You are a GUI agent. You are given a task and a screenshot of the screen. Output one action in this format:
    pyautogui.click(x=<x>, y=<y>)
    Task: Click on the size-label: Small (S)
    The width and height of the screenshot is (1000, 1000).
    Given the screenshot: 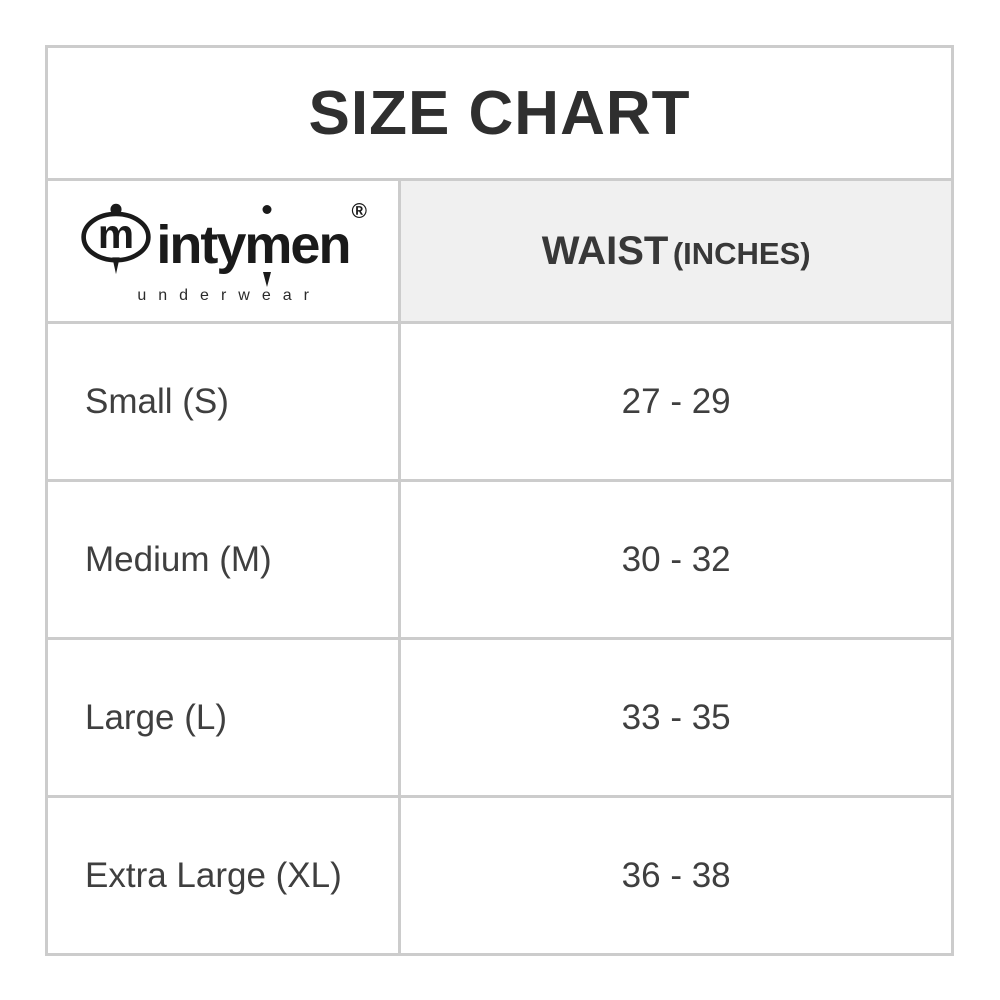 What is the action you would take?
    pyautogui.click(x=223, y=401)
    